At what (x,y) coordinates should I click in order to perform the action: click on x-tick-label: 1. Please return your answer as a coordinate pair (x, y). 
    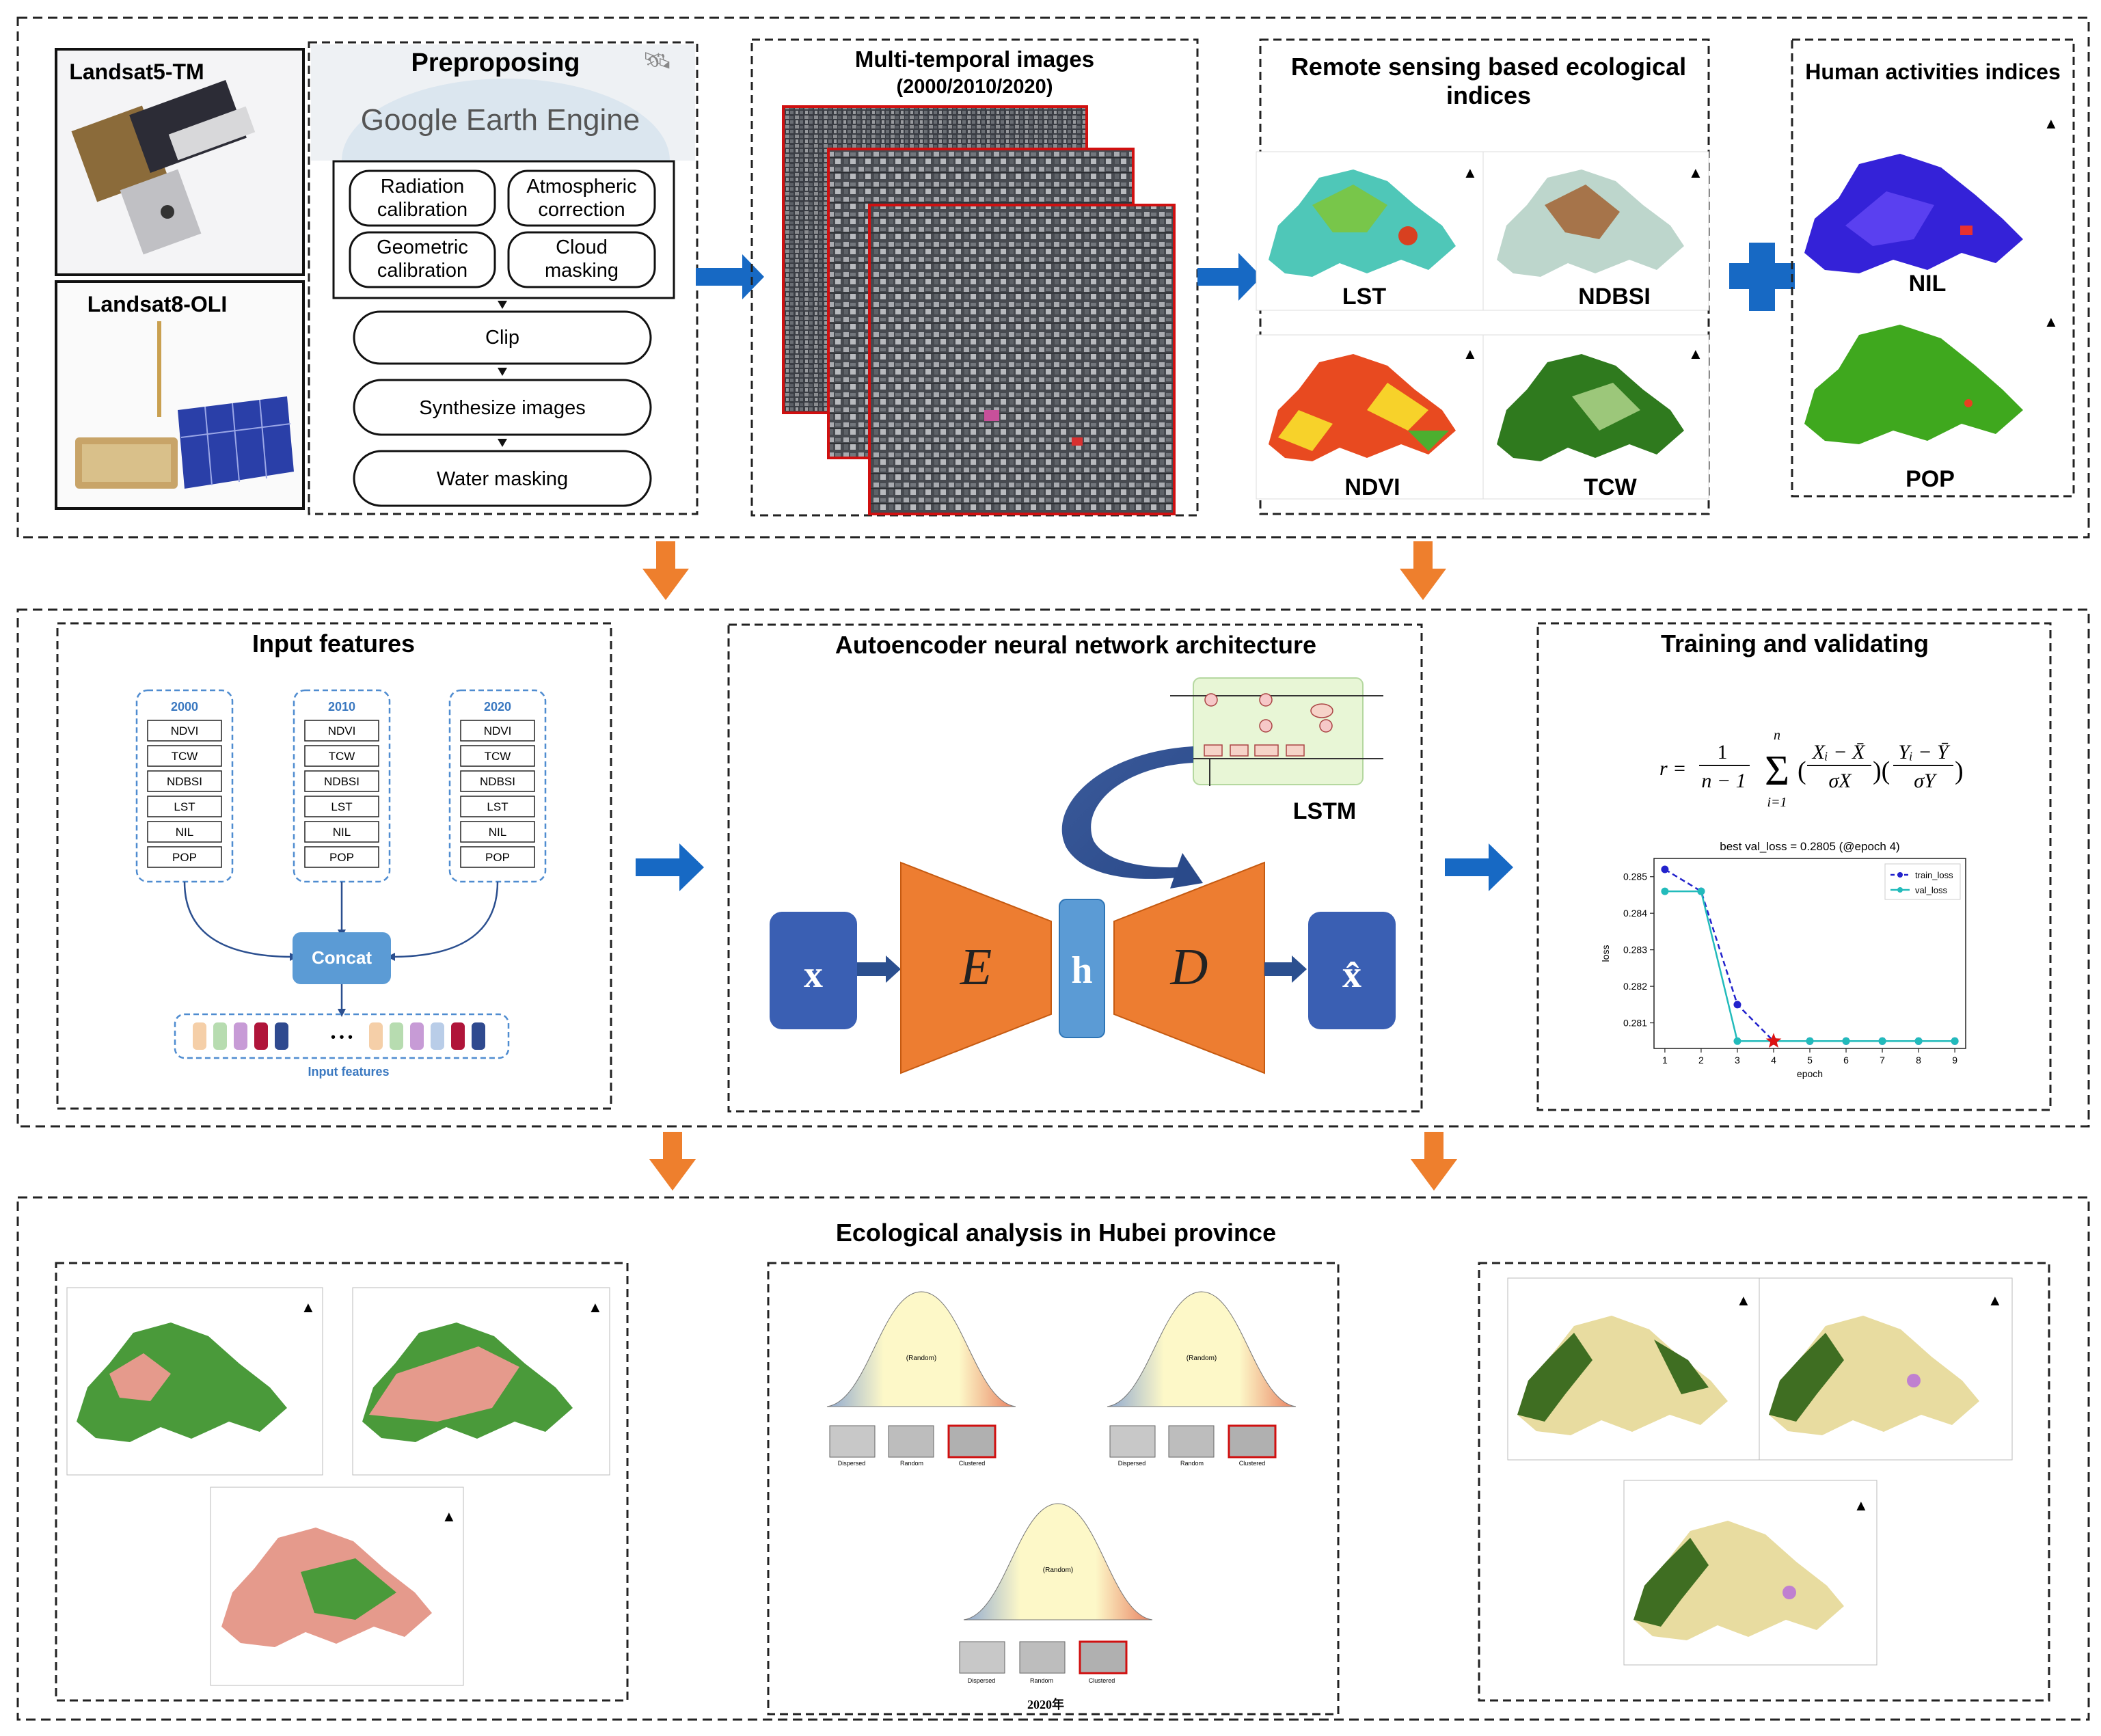
    Looking at the image, I should click on (1665, 1060).